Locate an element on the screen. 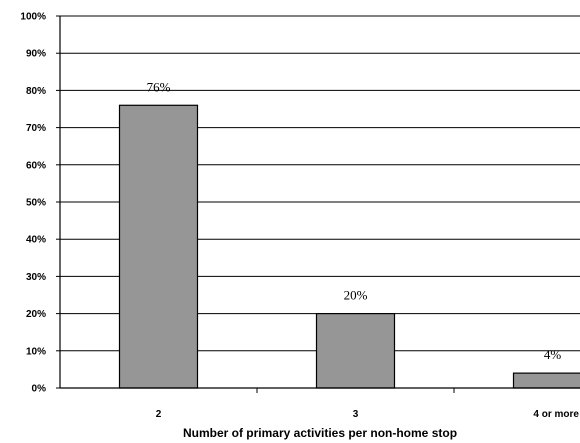 The width and height of the screenshot is (580, 443). data-label: 76% is located at coordinates (159, 86).